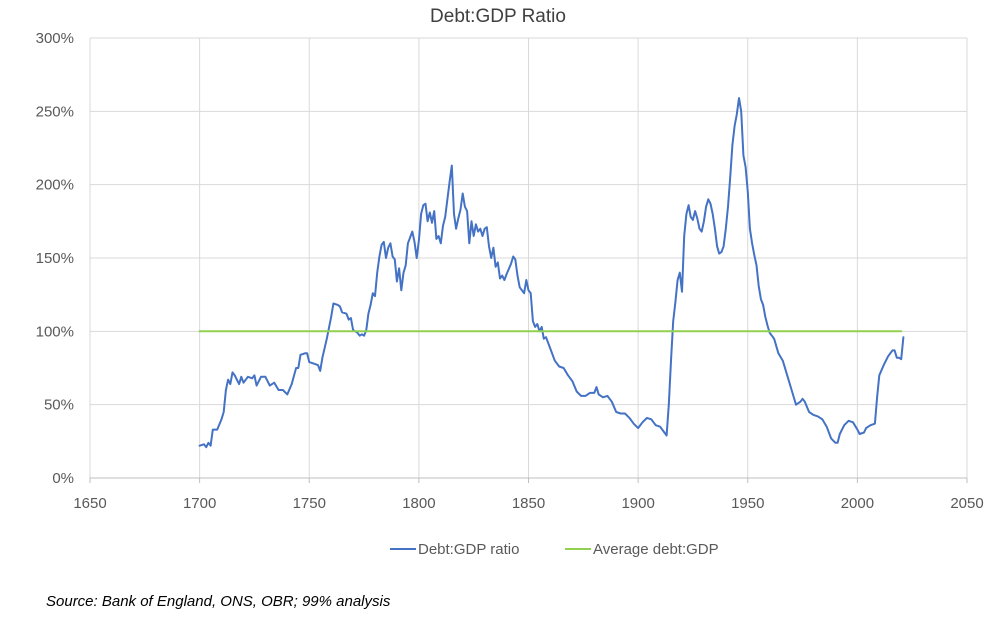 This screenshot has width=1000, height=626. I want to click on x-tick-label: 1750, so click(309, 503).